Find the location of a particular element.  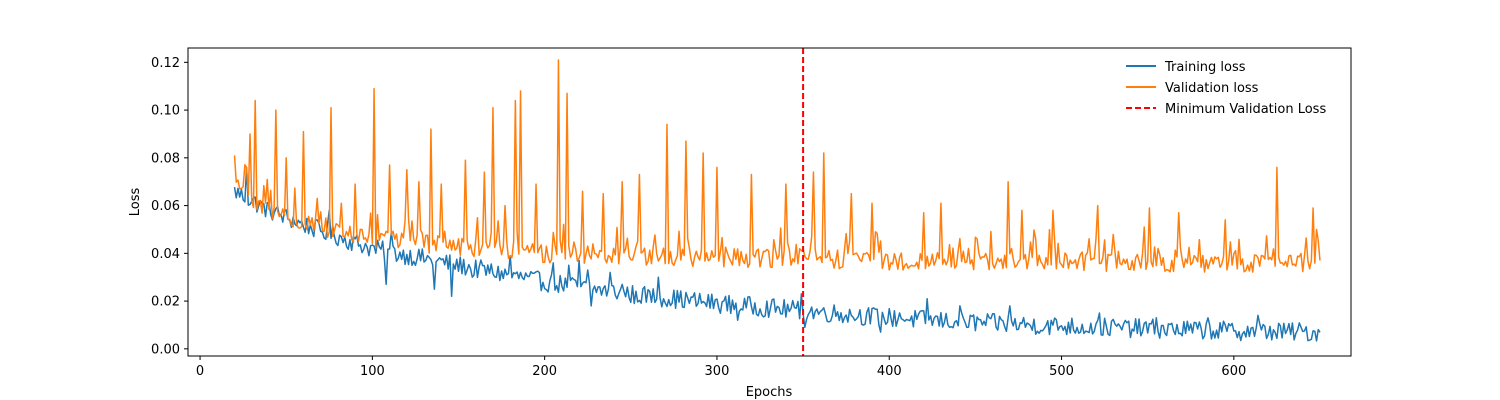

x-tick-label: 0 is located at coordinates (200, 371).